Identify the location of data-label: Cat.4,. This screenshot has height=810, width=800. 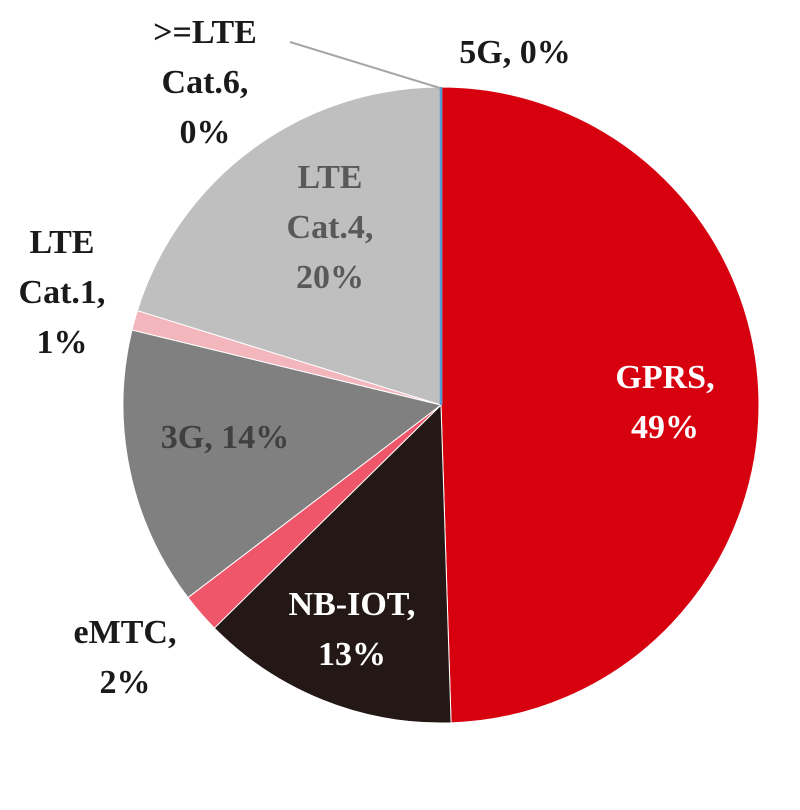
(330, 227).